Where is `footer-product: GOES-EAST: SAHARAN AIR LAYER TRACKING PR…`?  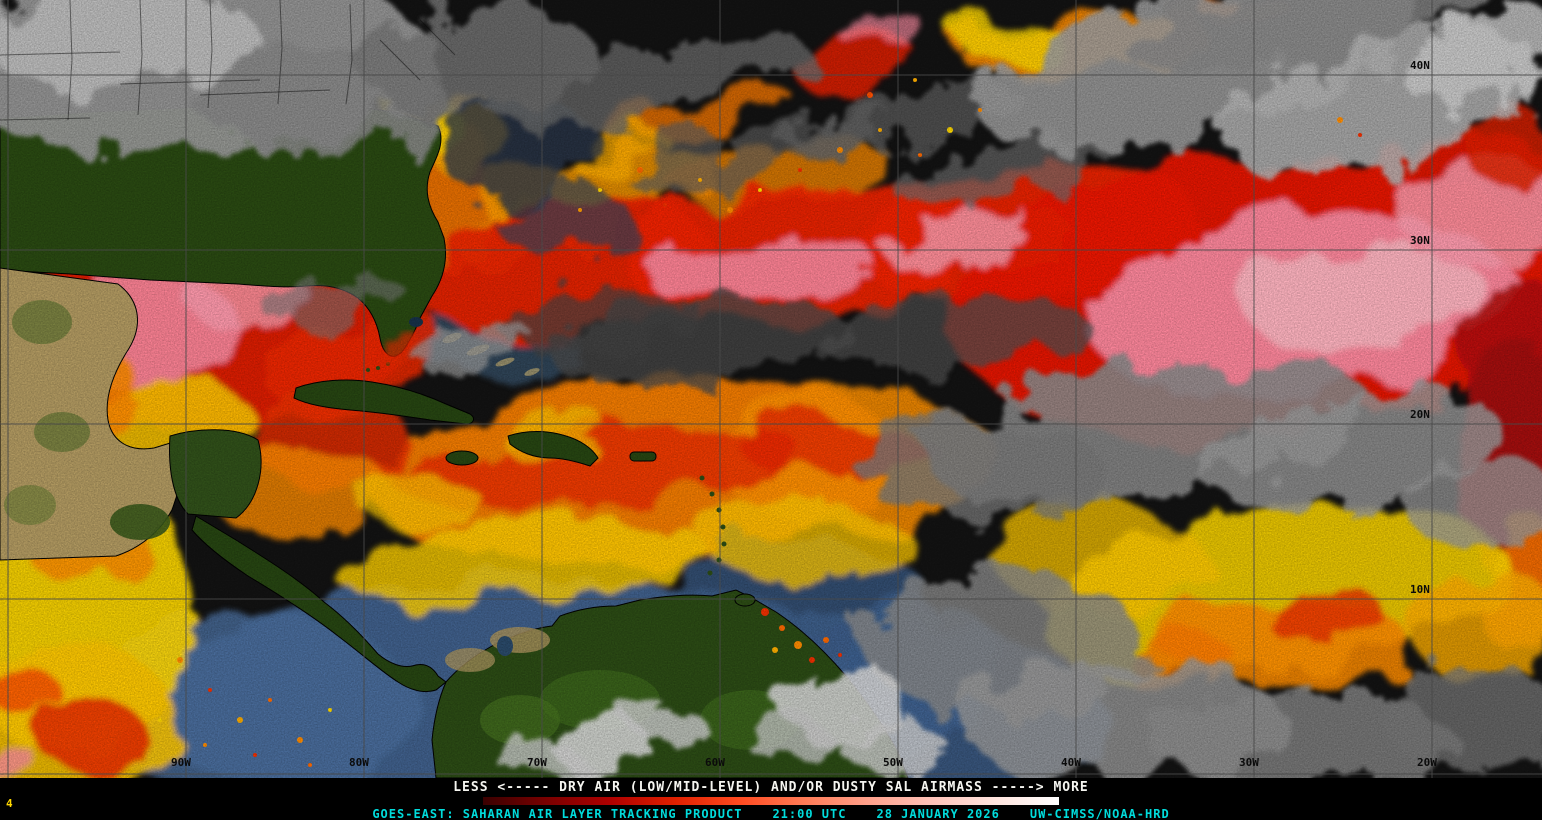
footer-product: GOES-EAST: SAHARAN AIR LAYER TRACKING PR… is located at coordinates (557, 813).